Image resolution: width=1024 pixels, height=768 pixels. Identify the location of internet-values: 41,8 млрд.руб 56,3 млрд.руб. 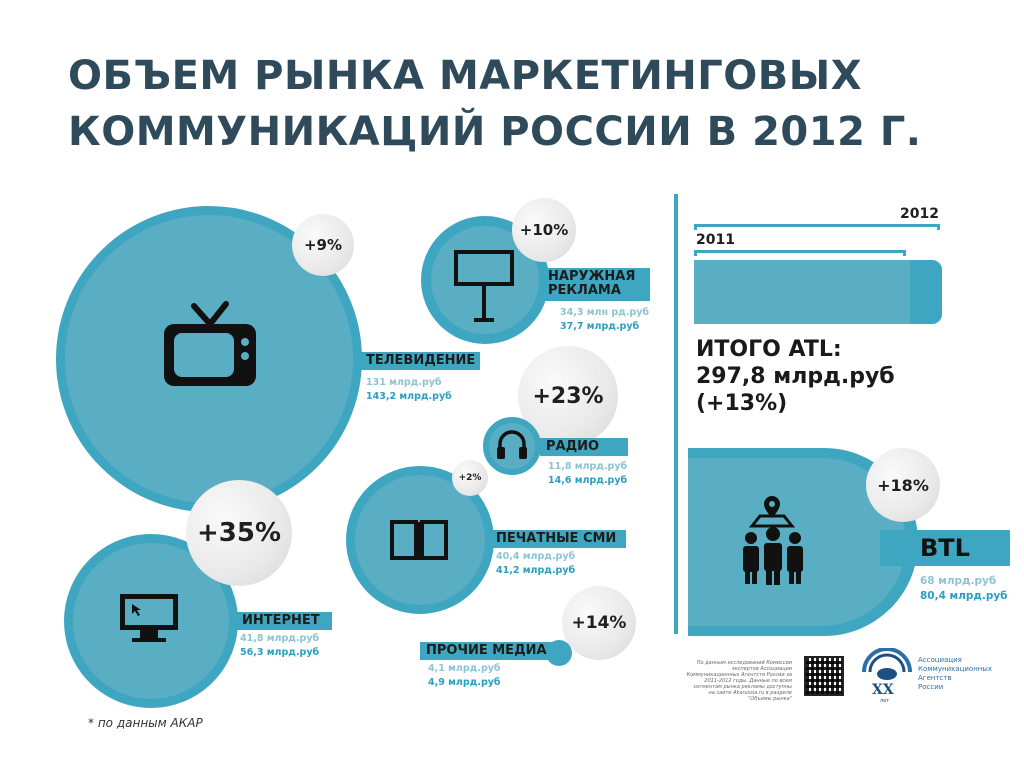
(279, 646).